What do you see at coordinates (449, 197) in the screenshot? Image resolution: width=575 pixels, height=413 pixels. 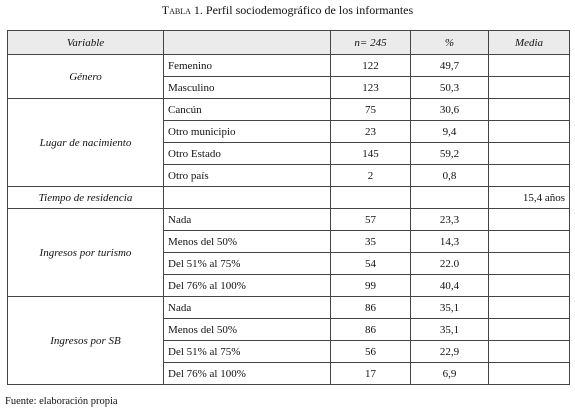 I see `percent-cell` at bounding box center [449, 197].